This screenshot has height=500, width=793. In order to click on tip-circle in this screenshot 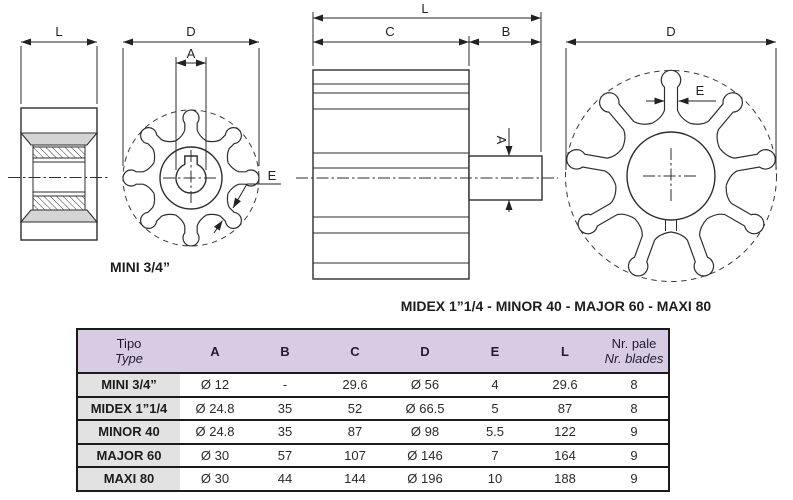, I will do `click(671, 176)`.